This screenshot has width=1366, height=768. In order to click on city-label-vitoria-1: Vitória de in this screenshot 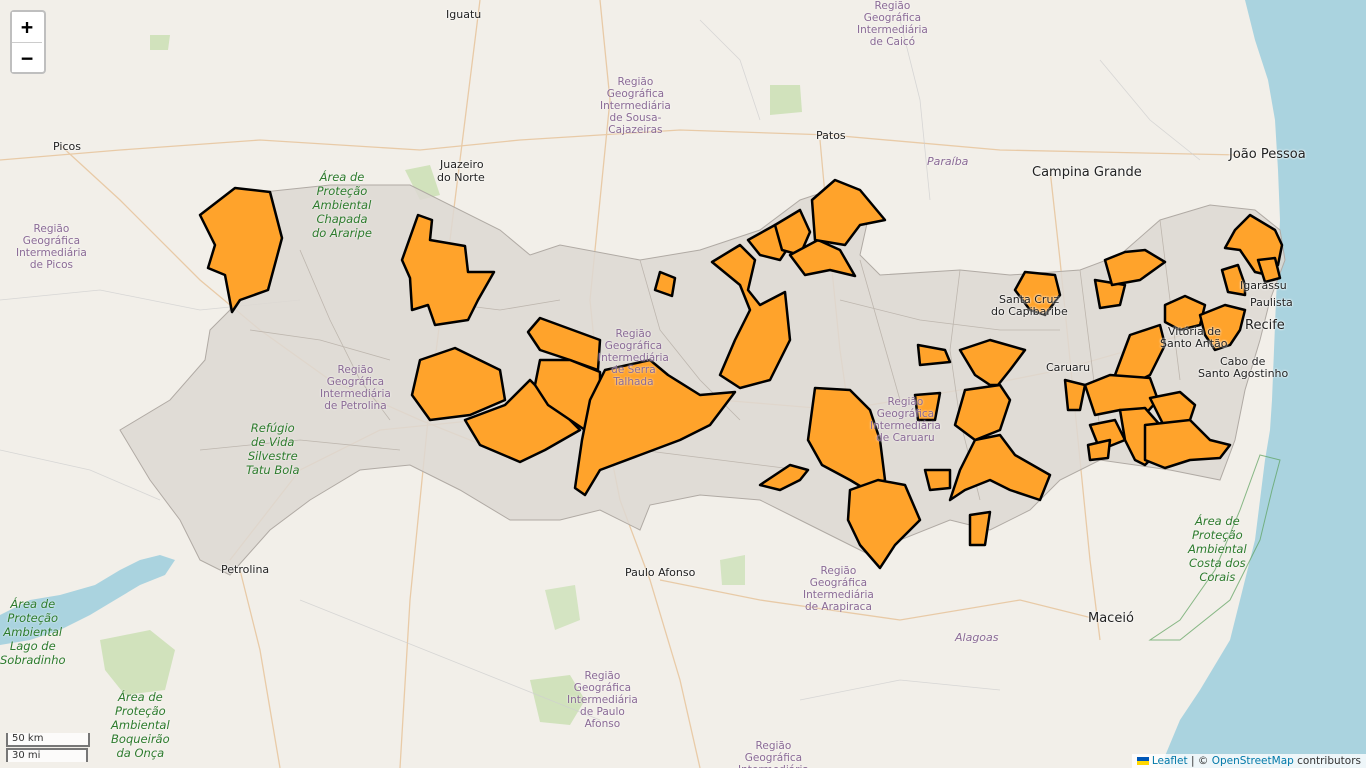, I will do `click(1194, 331)`.